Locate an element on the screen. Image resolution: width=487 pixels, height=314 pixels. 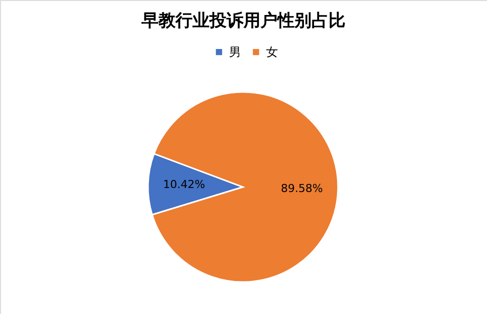
legend-label: 男 is located at coordinates (235, 52).